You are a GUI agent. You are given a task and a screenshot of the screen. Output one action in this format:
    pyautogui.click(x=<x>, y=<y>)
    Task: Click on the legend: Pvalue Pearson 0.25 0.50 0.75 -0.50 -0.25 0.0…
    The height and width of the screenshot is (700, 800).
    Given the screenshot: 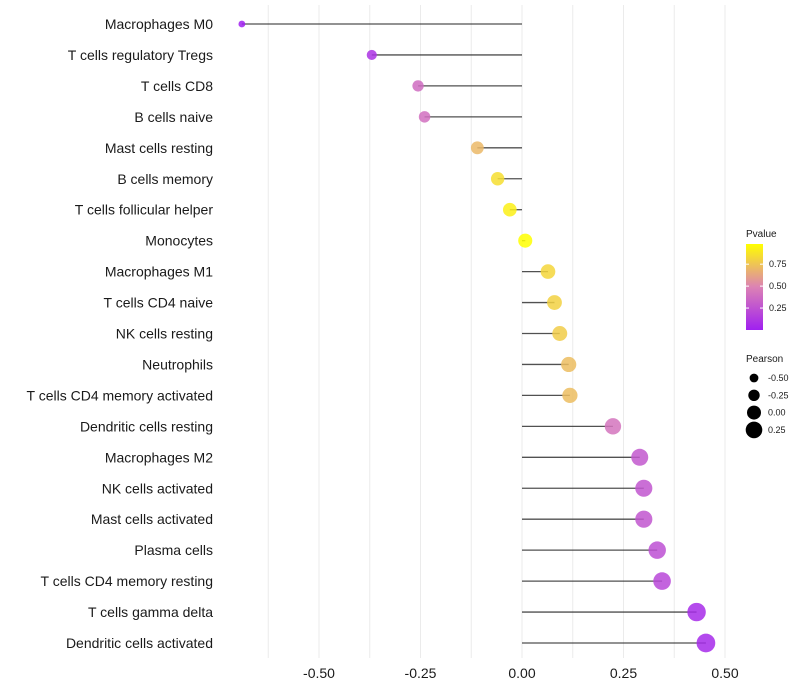 What is the action you would take?
    pyautogui.click(x=767, y=334)
    